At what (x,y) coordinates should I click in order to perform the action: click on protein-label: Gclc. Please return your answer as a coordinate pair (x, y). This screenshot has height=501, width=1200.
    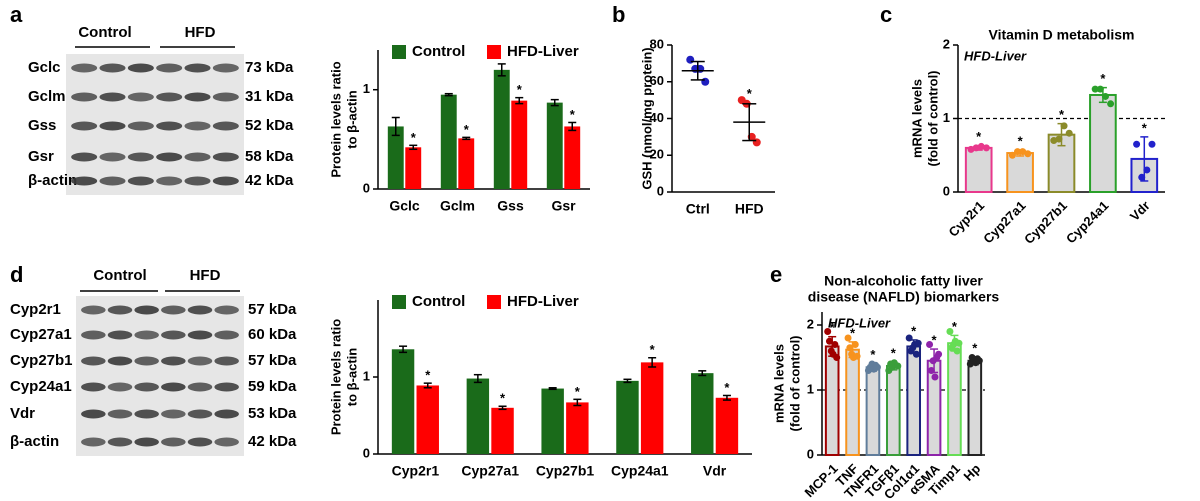
    Looking at the image, I should click on (44, 67).